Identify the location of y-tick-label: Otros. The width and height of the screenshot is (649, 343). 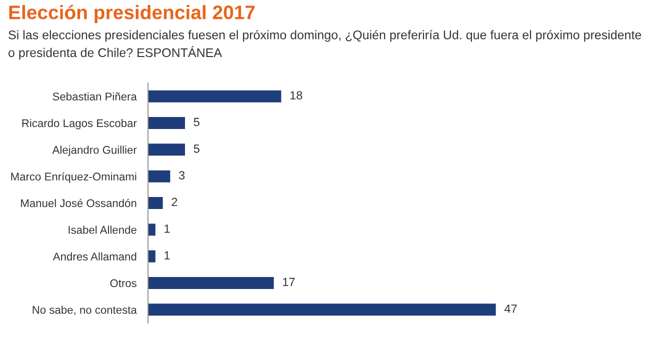
(123, 283).